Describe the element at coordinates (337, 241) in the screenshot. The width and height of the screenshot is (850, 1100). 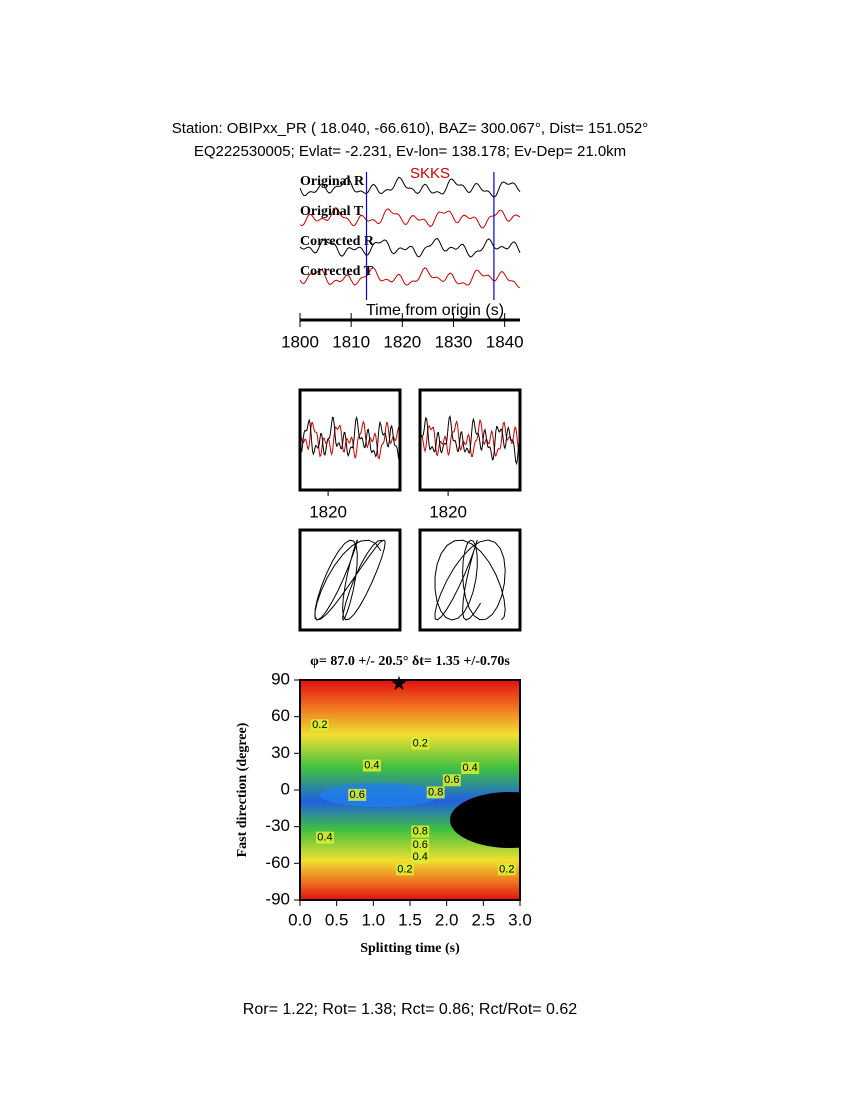
I see `trace-label: Corrected R` at that location.